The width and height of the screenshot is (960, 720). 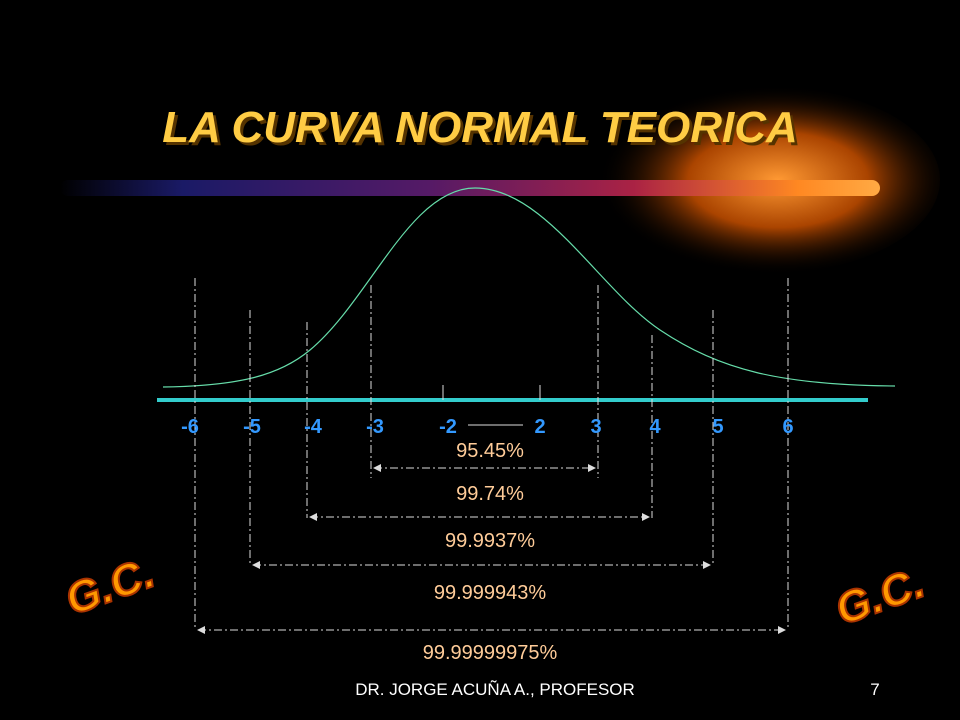 I want to click on axis-label: -5, so click(x=252, y=427).